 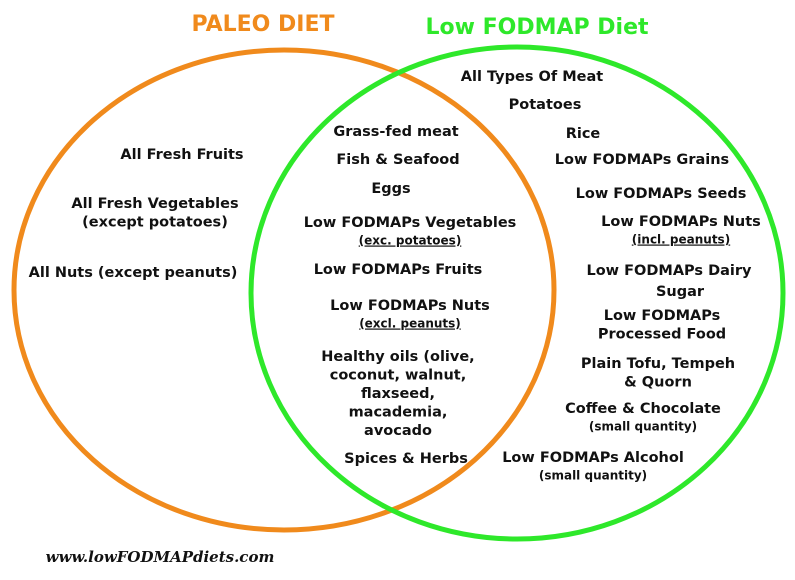 What do you see at coordinates (395, 132) in the screenshot?
I see `item-text: Grass-fed meat` at bounding box center [395, 132].